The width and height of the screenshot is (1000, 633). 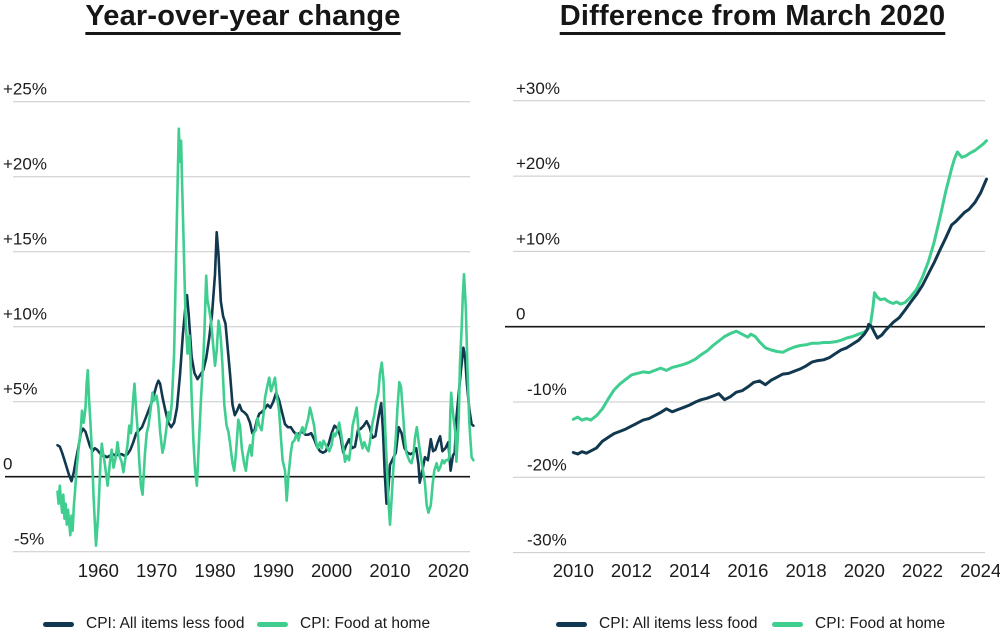 I want to click on y-axis-label: +15%, so click(x=25, y=239).